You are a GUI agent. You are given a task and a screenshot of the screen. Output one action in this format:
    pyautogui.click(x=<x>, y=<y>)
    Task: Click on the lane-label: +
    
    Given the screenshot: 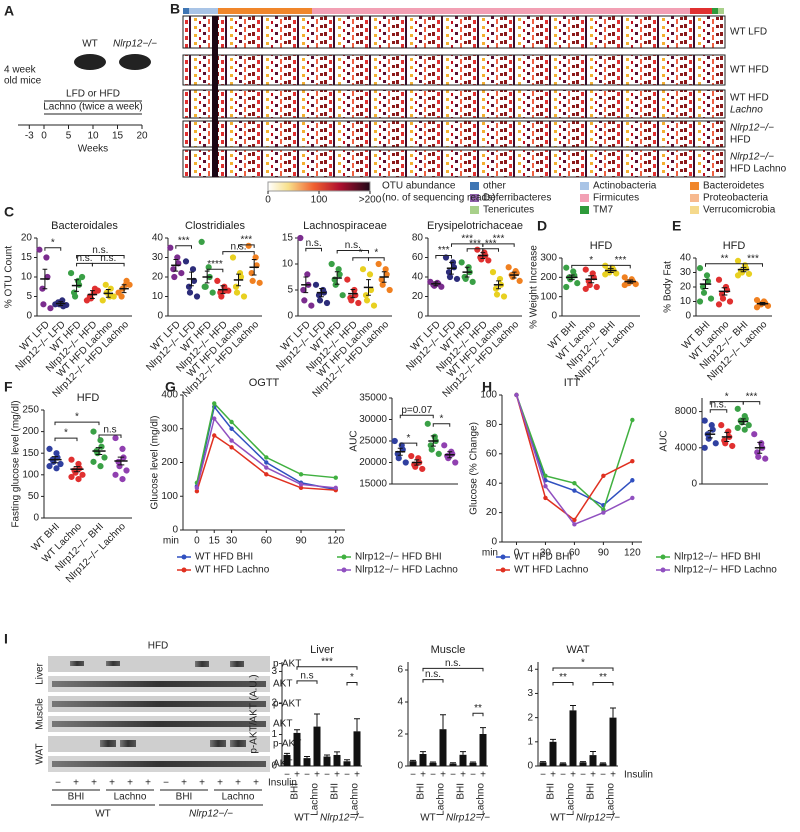 What is the action you would take?
    pyautogui.click(x=76, y=783)
    